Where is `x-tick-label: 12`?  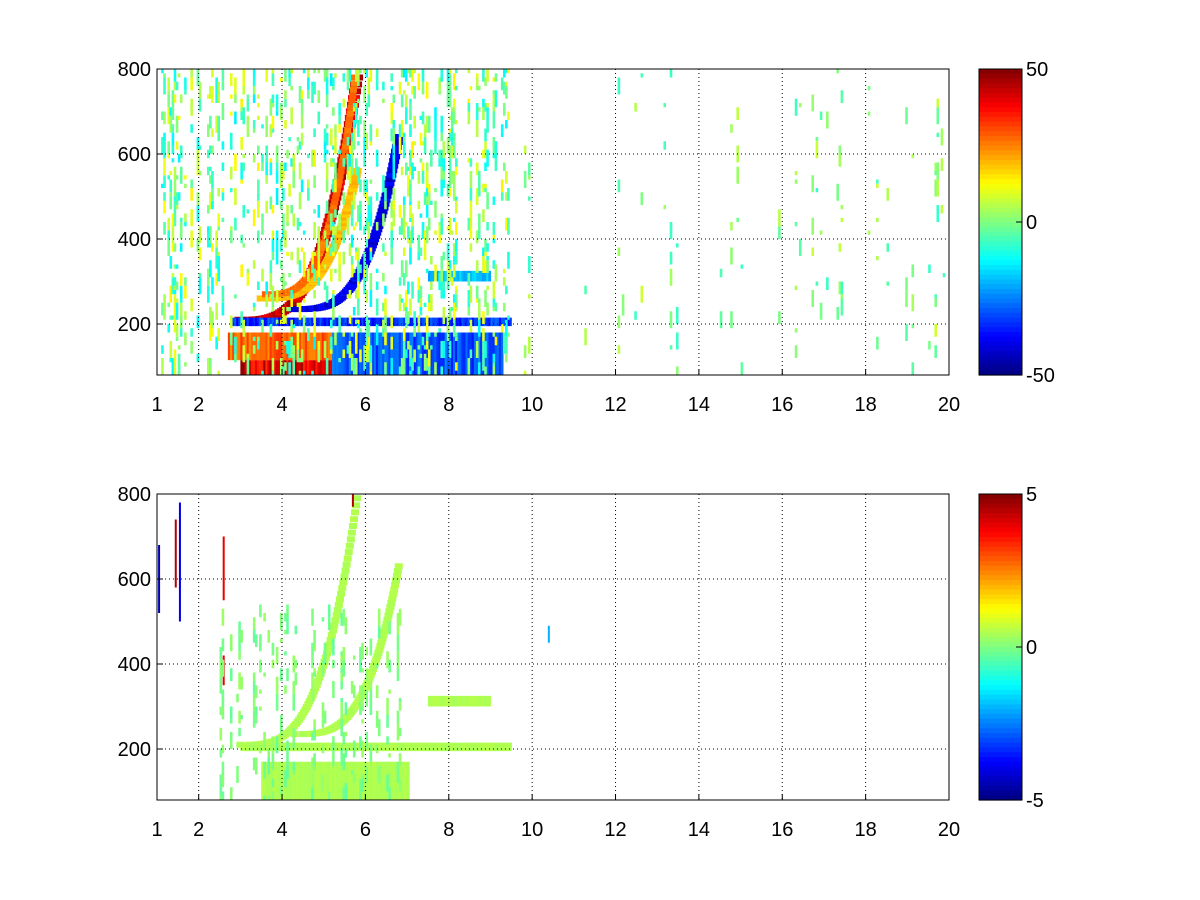 x-tick-label: 12 is located at coordinates (615, 830).